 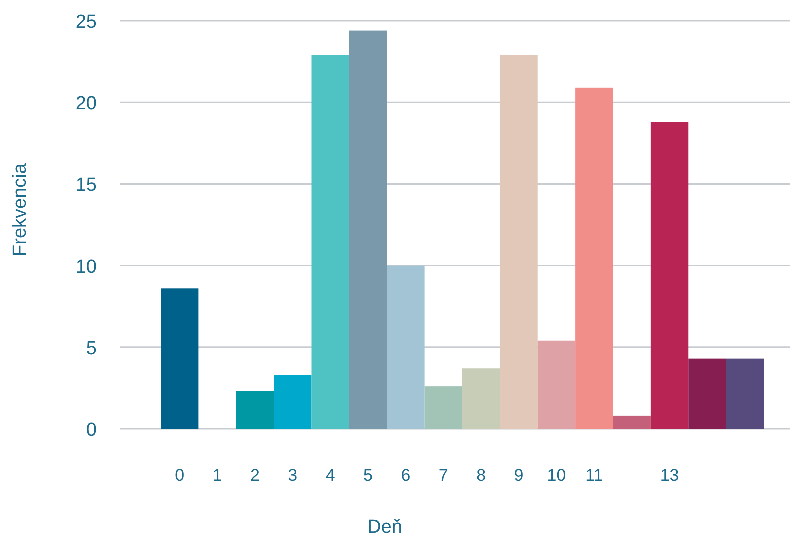 I want to click on x-tick-label: 6, so click(x=406, y=475).